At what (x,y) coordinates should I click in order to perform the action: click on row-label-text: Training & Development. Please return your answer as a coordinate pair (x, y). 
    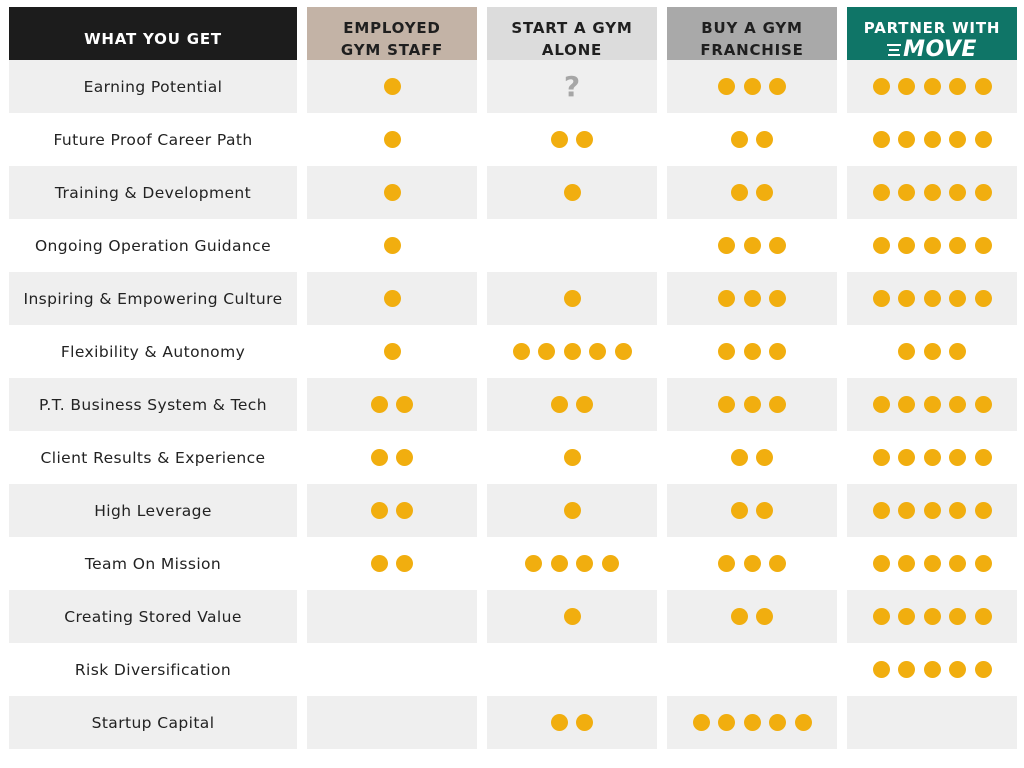
    Looking at the image, I should click on (153, 192).